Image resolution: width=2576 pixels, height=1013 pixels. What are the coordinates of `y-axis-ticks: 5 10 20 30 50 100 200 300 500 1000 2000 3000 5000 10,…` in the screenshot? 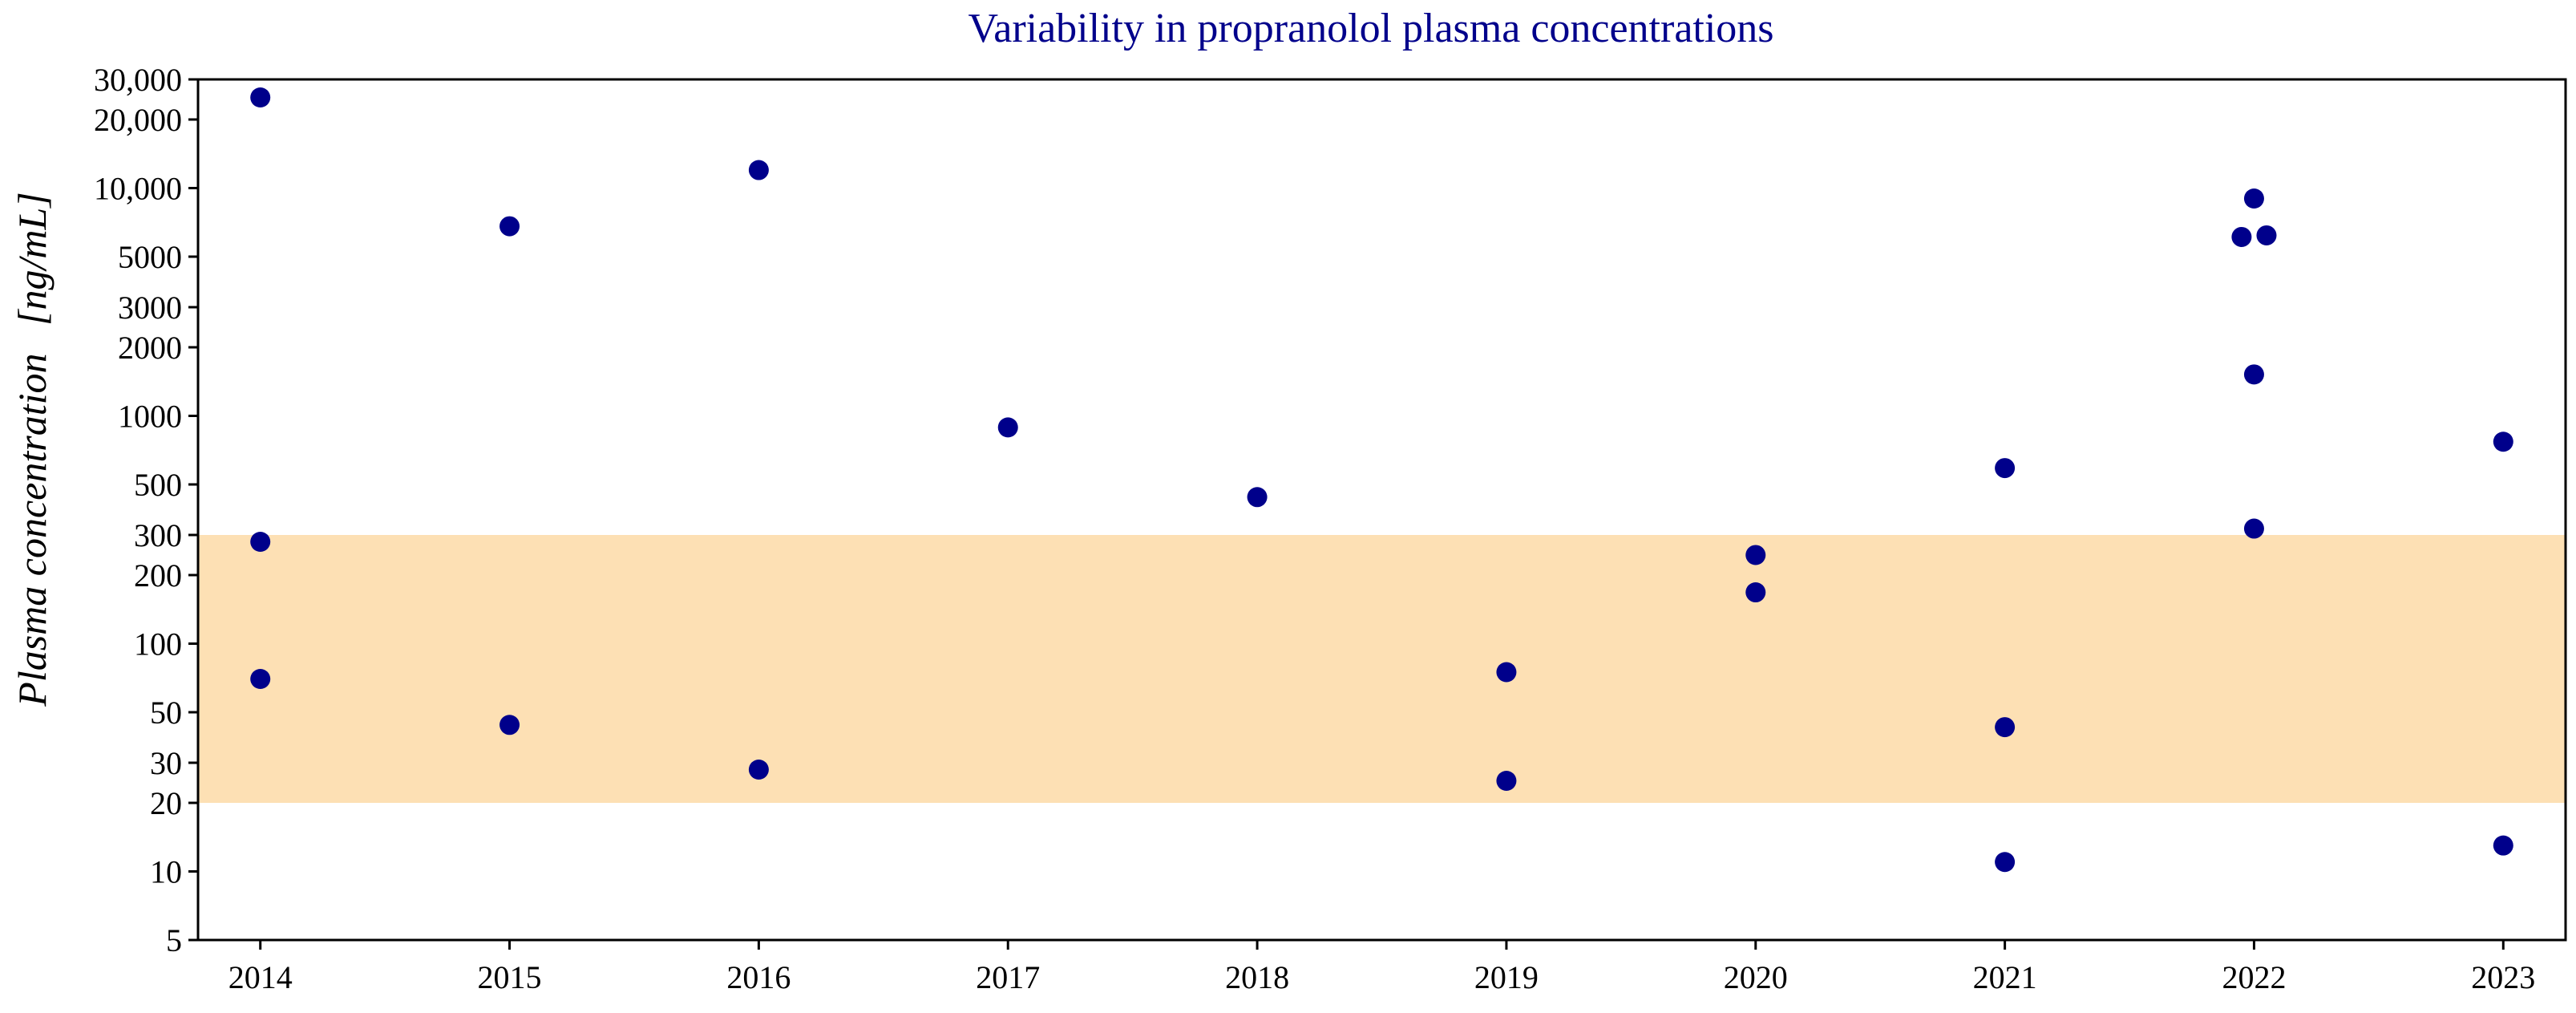 It's located at (146, 510).